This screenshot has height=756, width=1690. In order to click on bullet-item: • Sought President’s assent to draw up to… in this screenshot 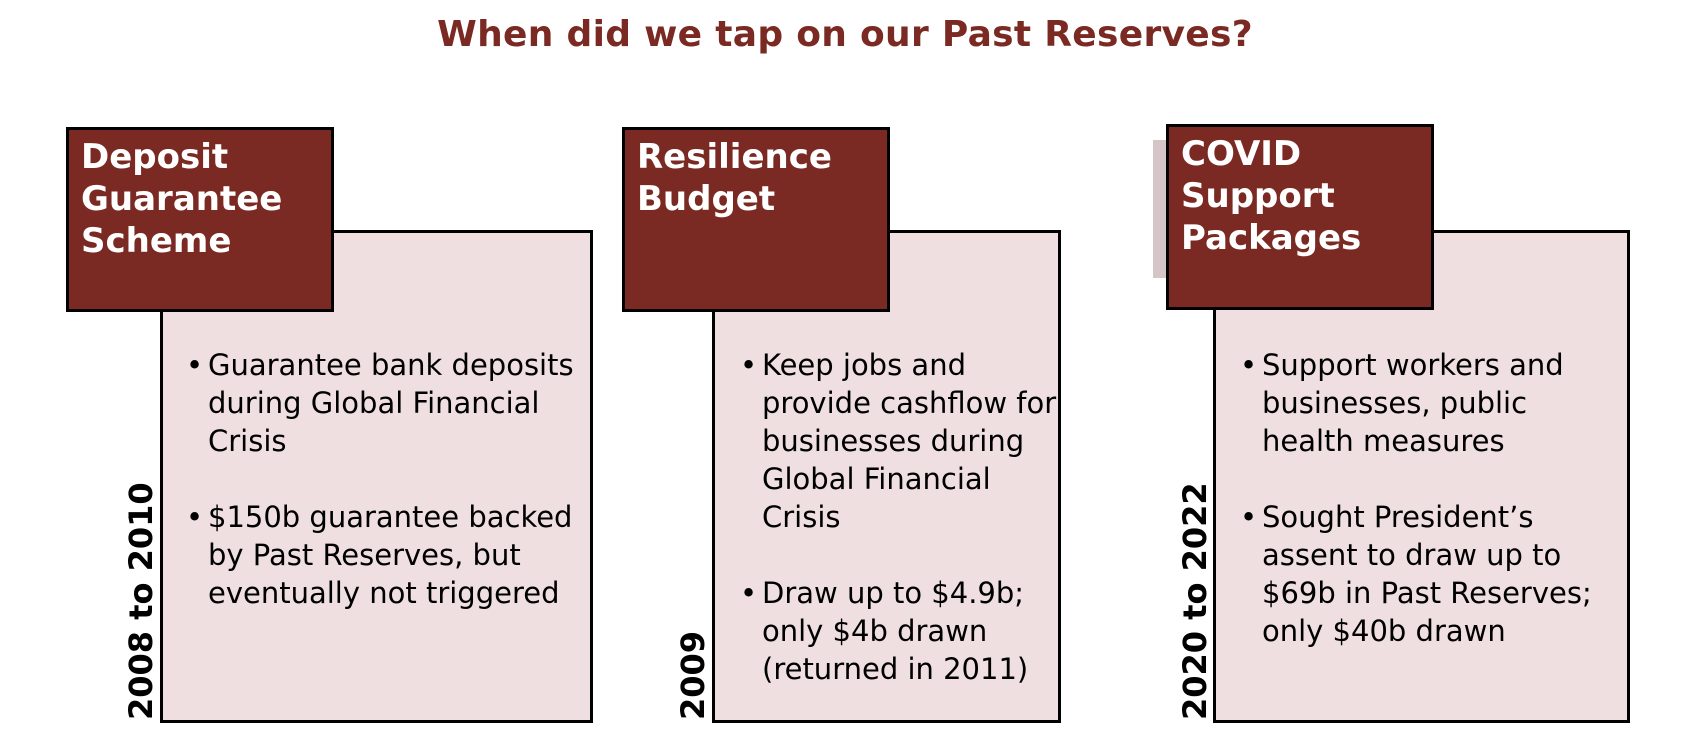, I will do `click(1416, 574)`.